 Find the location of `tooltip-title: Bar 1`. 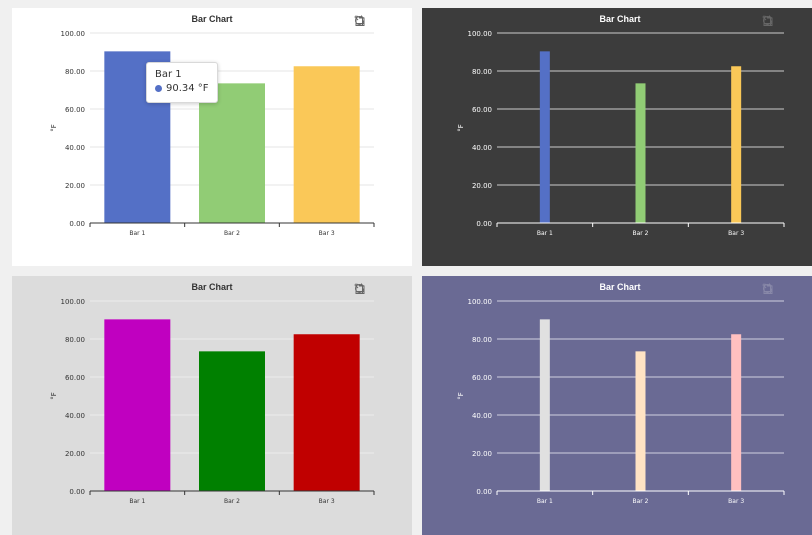

tooltip-title: Bar 1 is located at coordinates (168, 74).